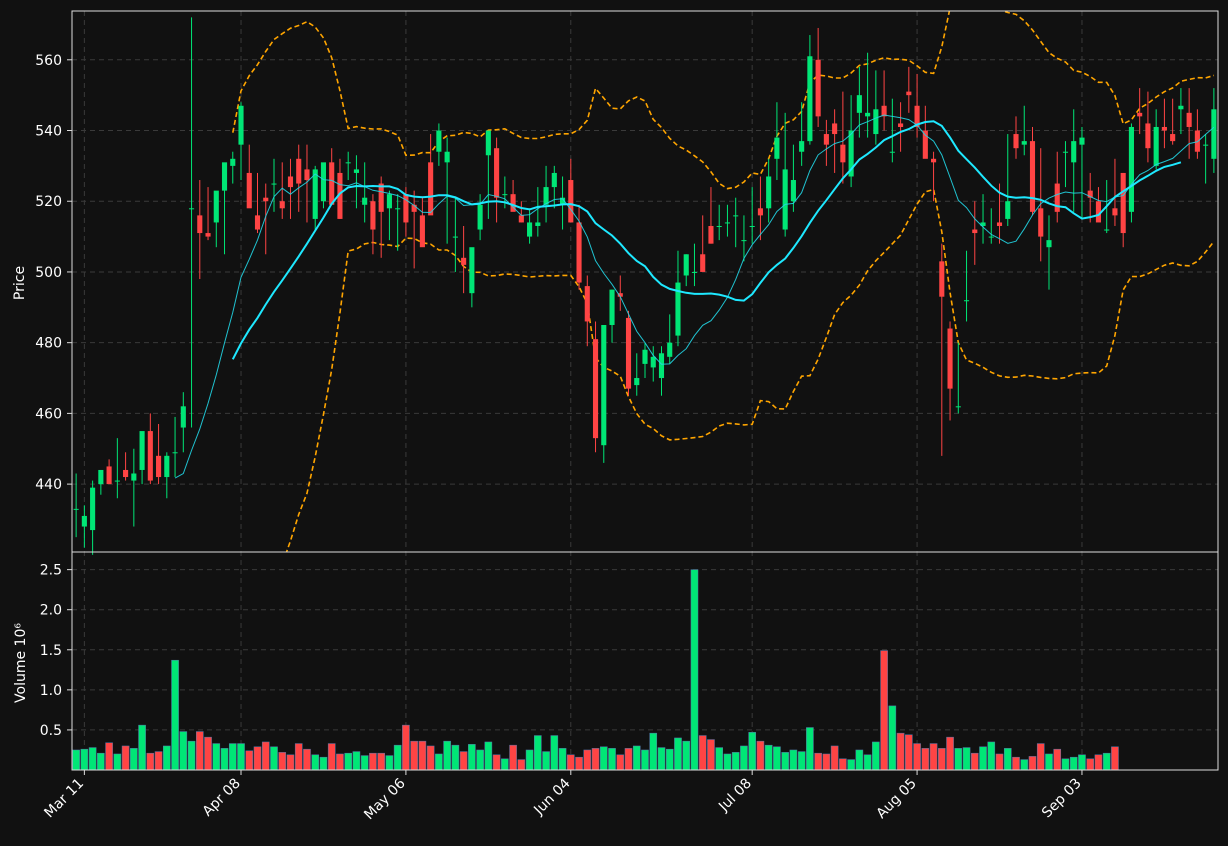 This screenshot has width=1228, height=846. Describe the element at coordinates (20, 283) in the screenshot. I see `price-axis-label: Price` at that location.